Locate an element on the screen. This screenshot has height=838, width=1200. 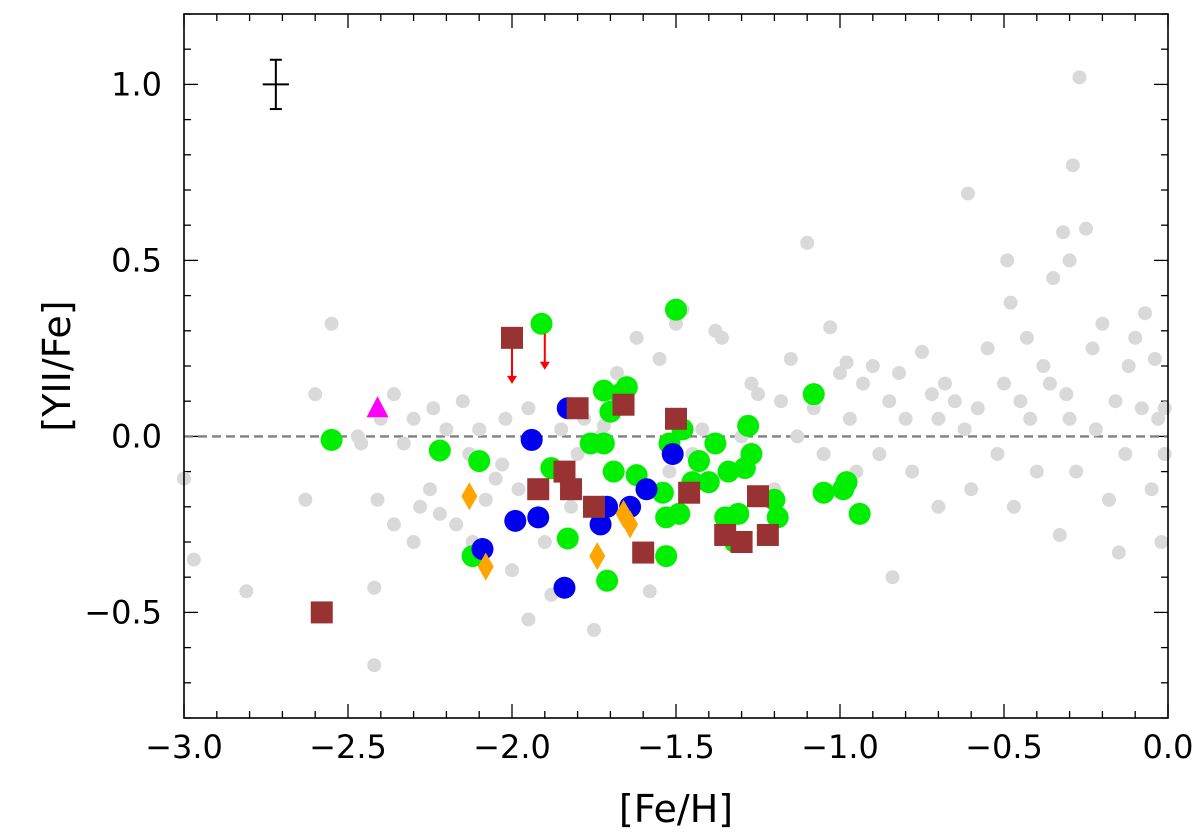
x-tick-label: −1.0 is located at coordinates (840, 747).